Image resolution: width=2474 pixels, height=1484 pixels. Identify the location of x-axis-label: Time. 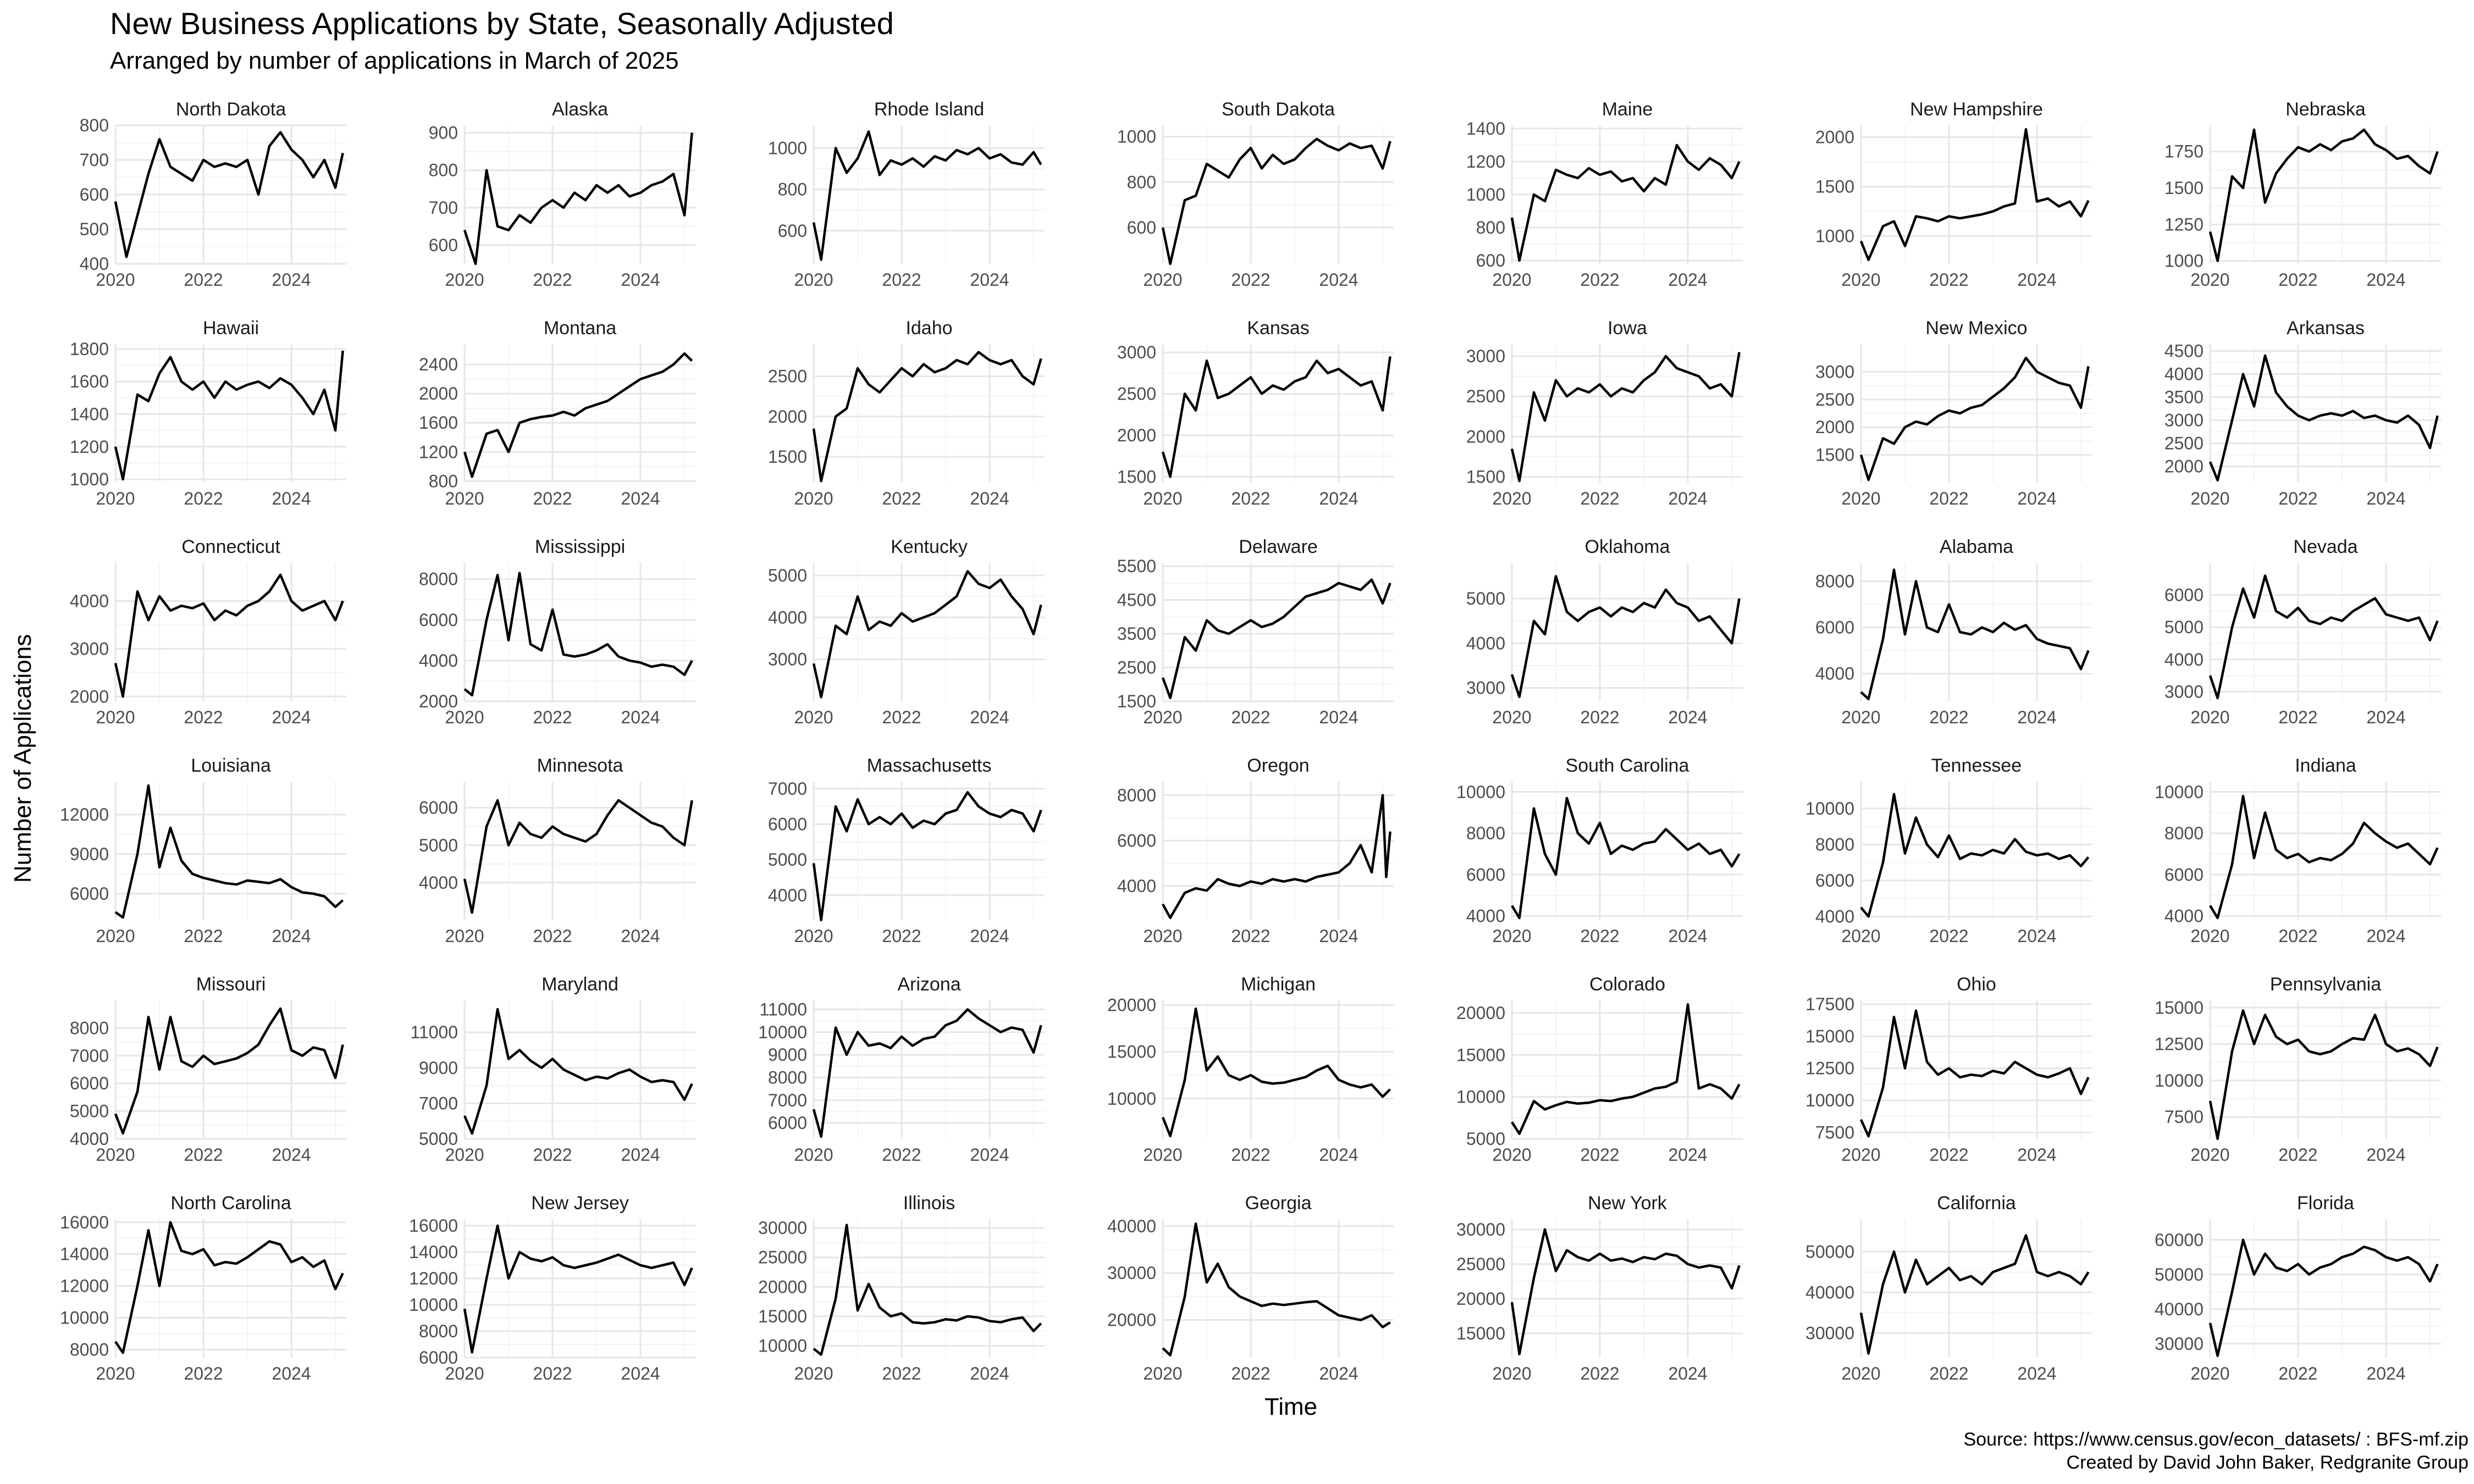
(1291, 1406).